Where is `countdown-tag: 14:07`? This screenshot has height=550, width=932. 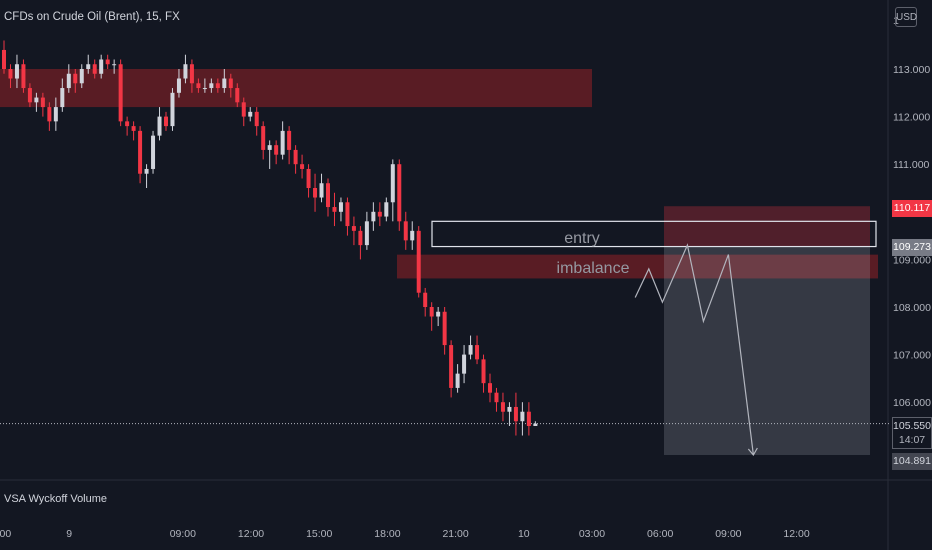 countdown-tag: 14:07 is located at coordinates (912, 441).